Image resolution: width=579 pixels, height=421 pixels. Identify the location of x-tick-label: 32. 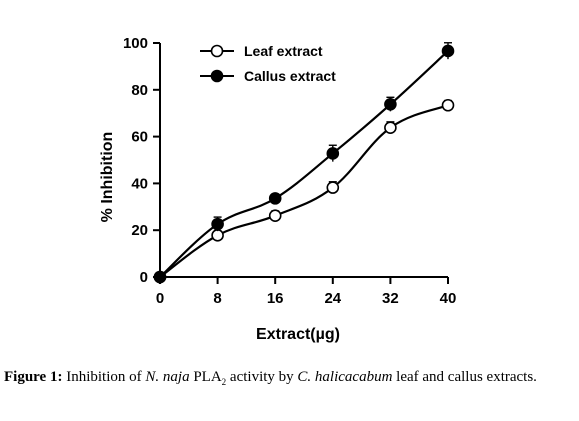
(390, 298).